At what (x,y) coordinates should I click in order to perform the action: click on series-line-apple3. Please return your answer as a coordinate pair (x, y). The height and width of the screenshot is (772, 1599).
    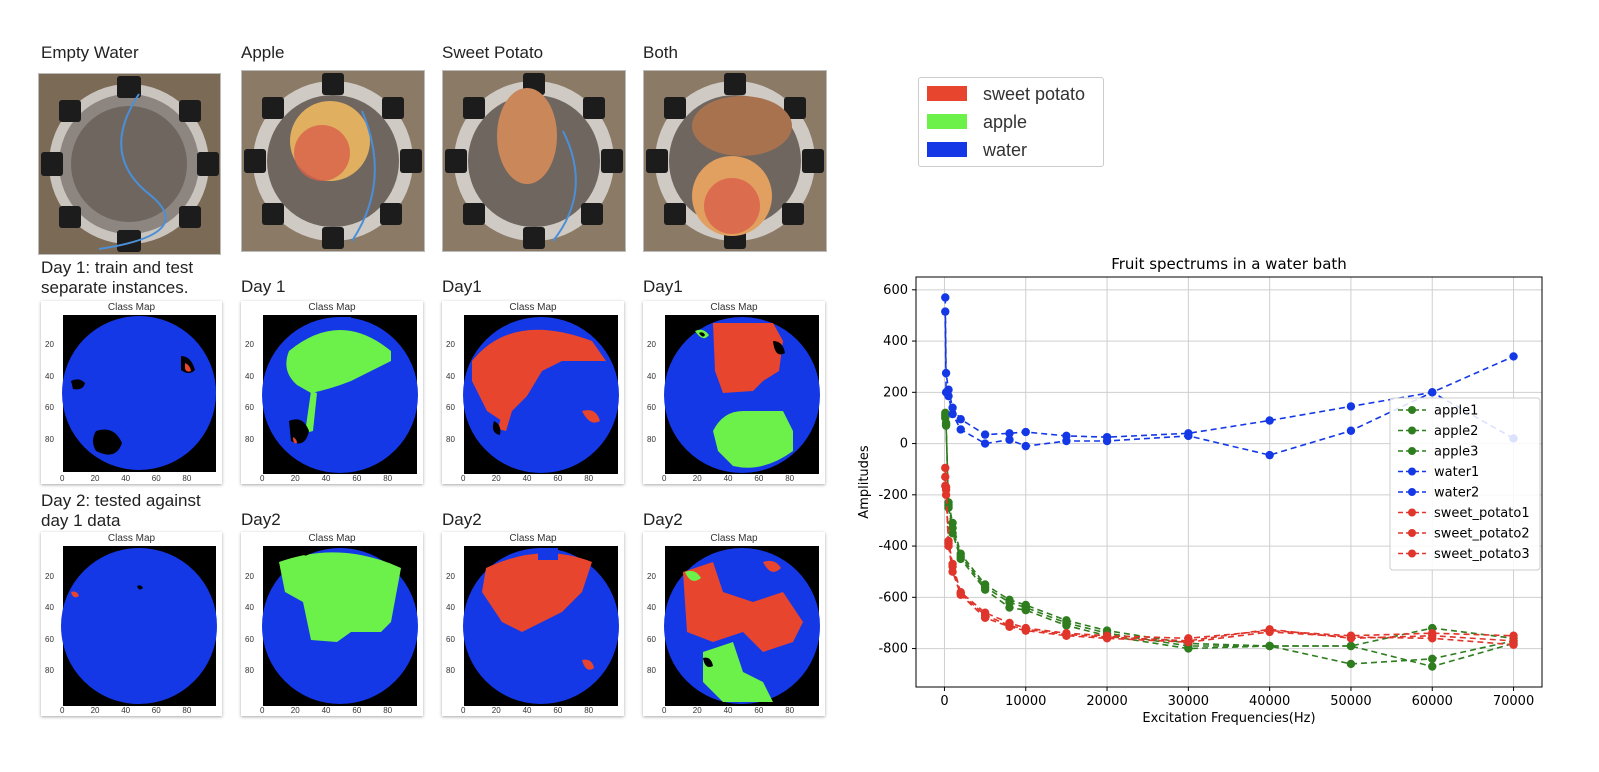
    Looking at the image, I should click on (1229, 542).